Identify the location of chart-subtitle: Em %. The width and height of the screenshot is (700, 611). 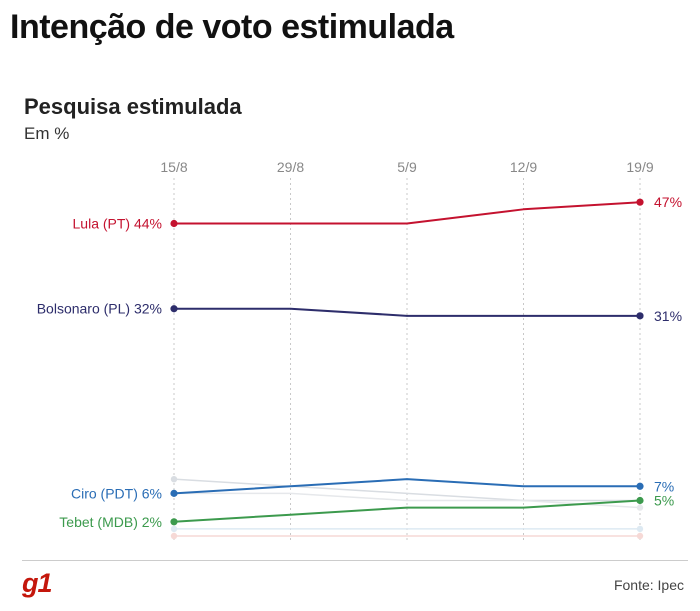
(47, 133).